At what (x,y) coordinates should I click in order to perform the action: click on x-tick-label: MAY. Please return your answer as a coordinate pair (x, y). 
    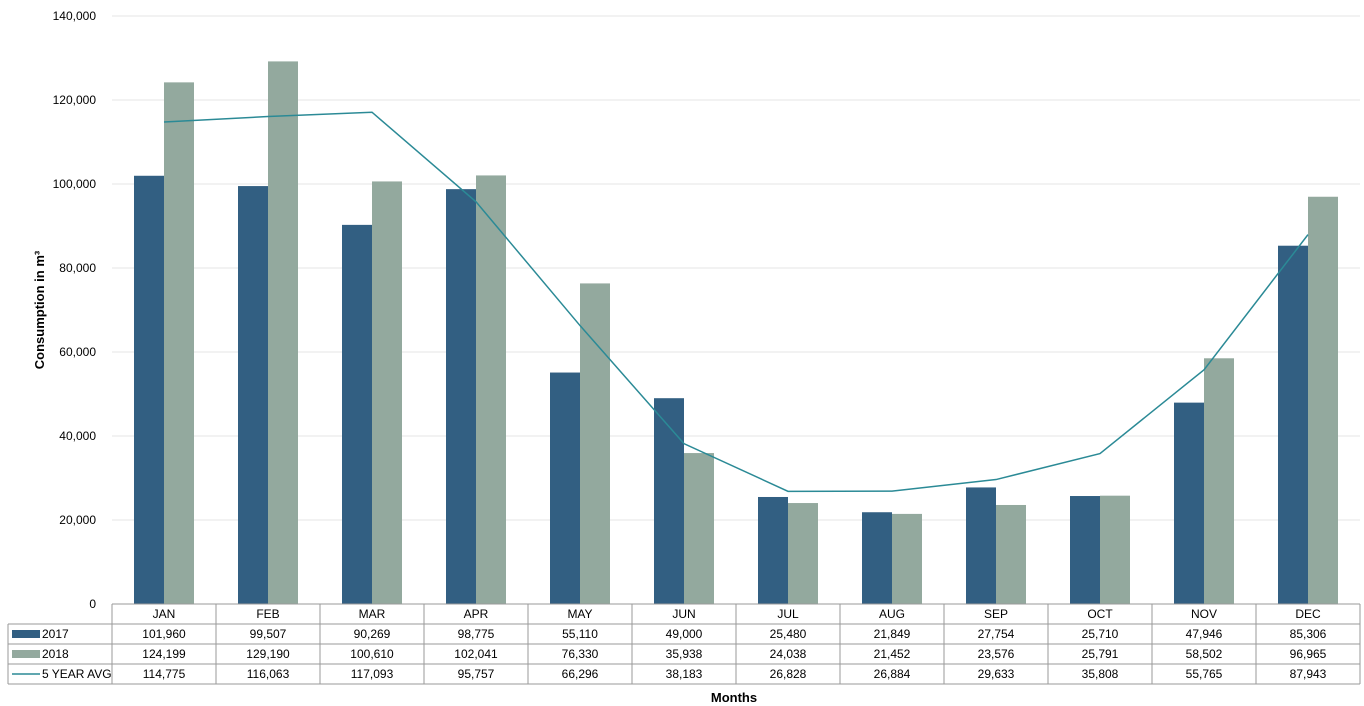
    Looking at the image, I should click on (579, 614).